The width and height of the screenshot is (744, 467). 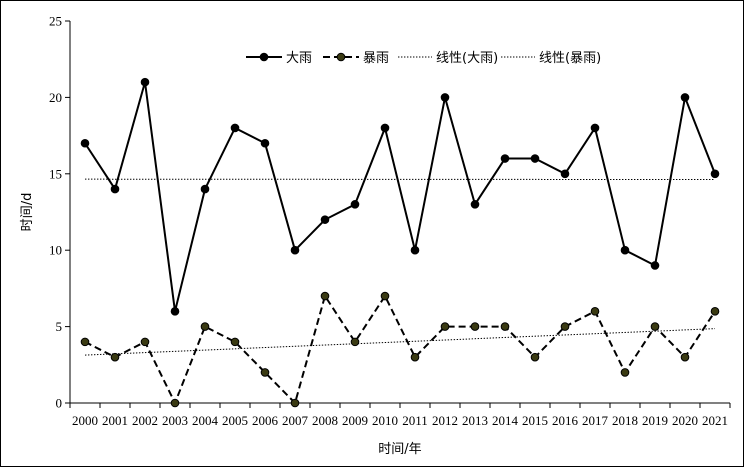 I want to click on legend-item-trend-heavy-rain: 线性(大雨), so click(x=448, y=58).